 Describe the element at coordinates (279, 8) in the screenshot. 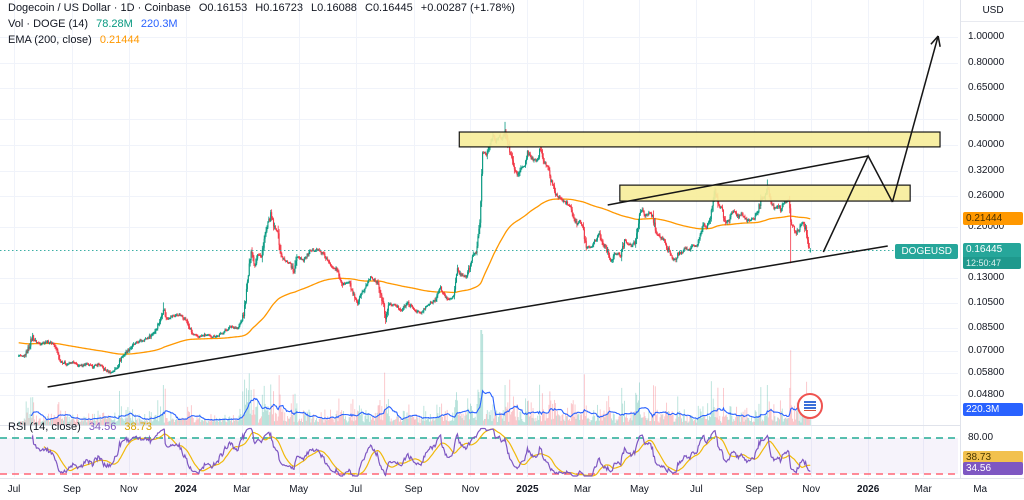

I see `ohlc-high: H0.16723` at that location.